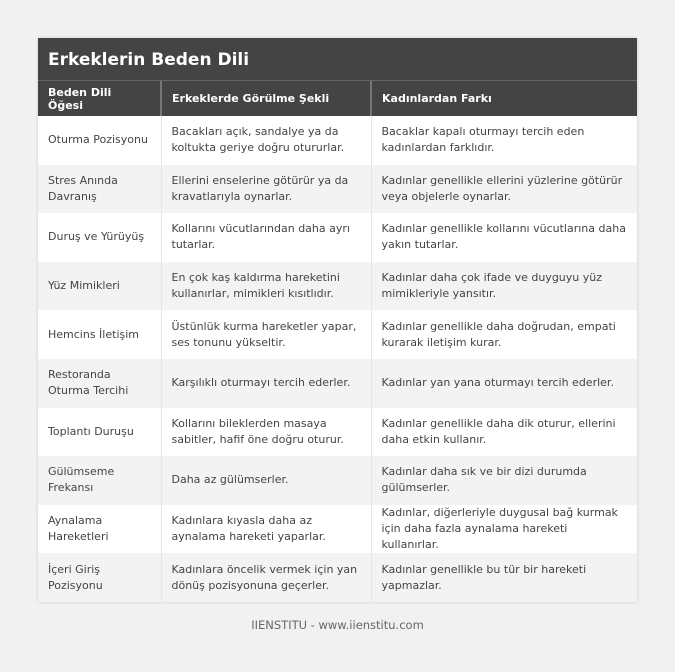 The image size is (675, 672). Describe the element at coordinates (99, 334) in the screenshot. I see `table-cell: Hemcins İletişim` at that location.